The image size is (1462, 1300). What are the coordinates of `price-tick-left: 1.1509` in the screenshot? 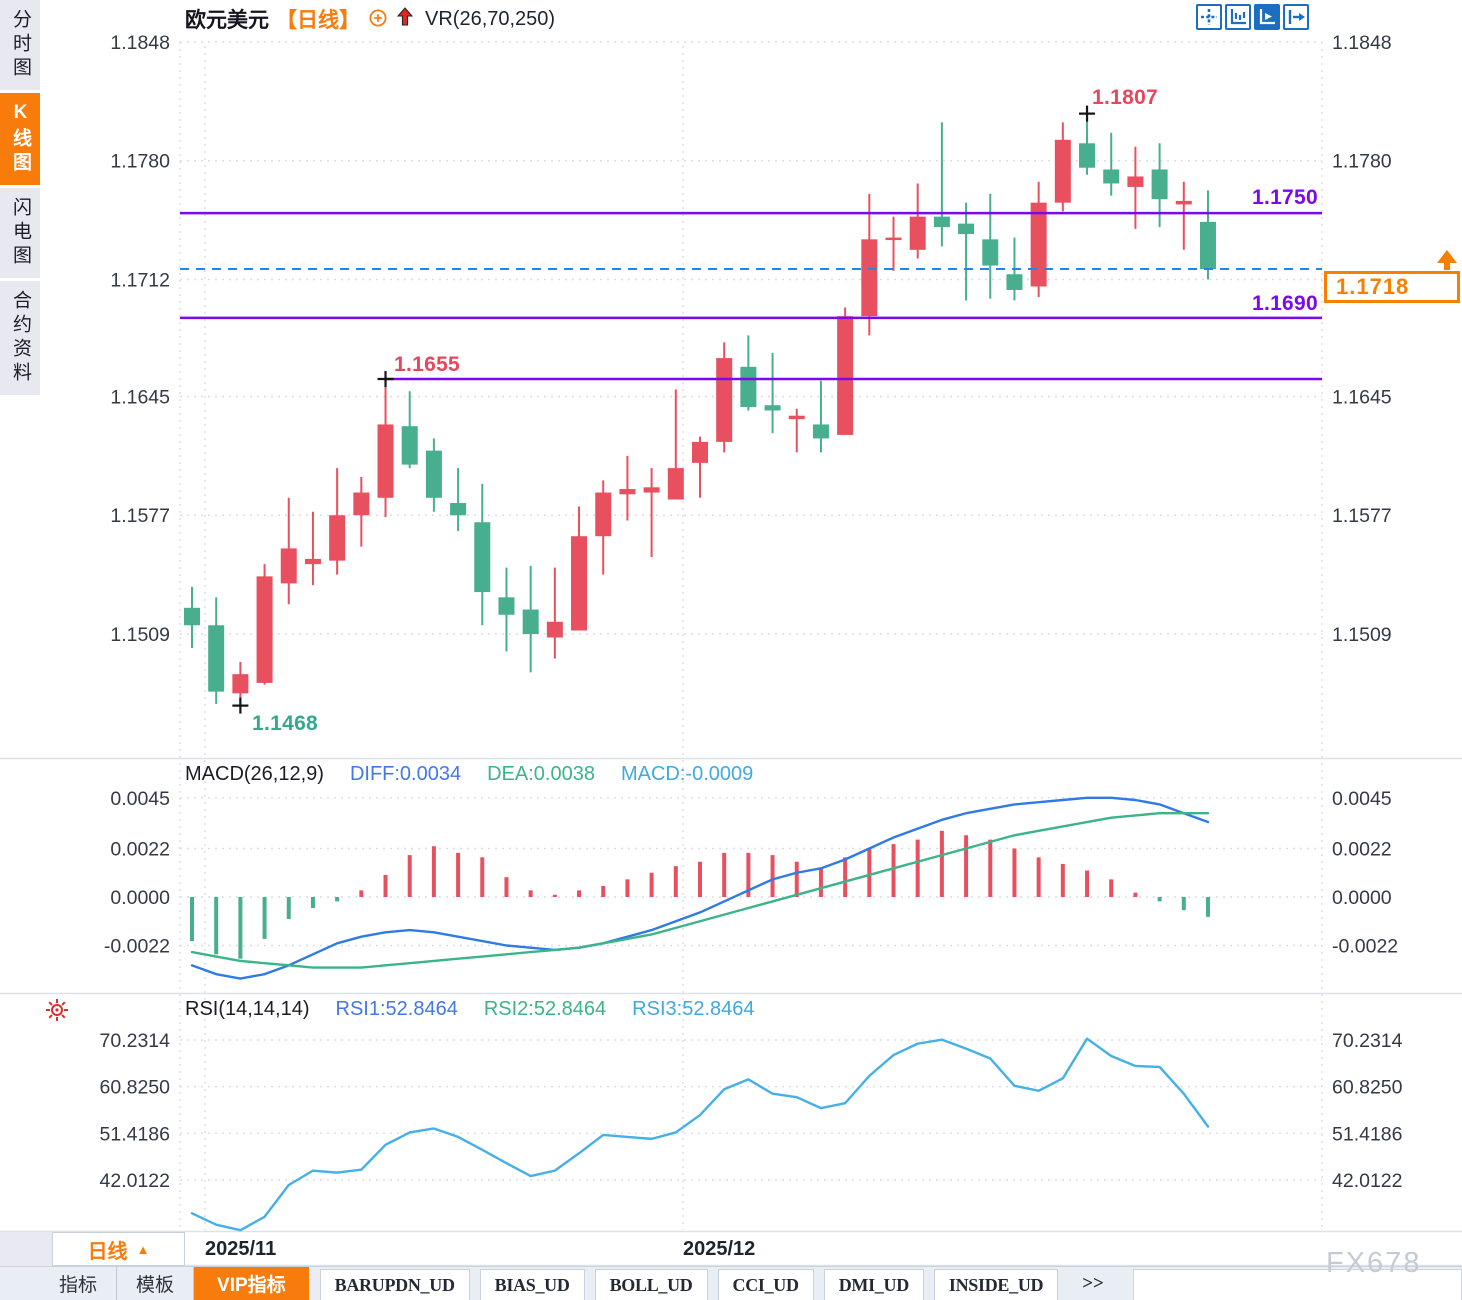 It's located at (140, 635).